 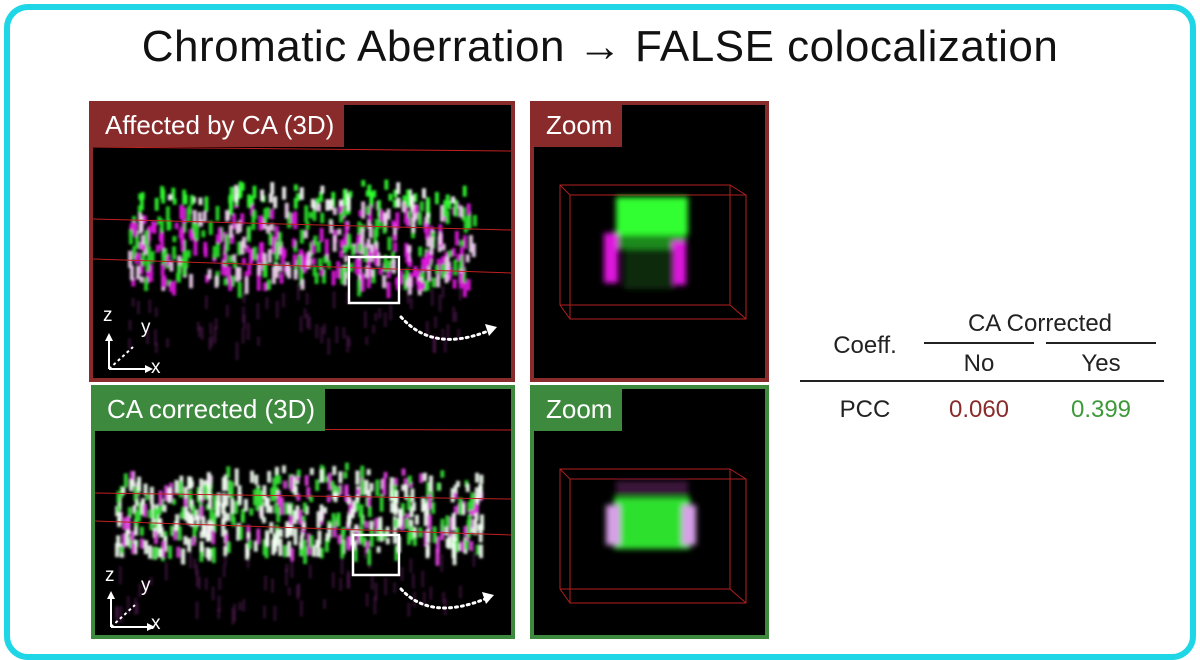 I want to click on row-header: Coeff., so click(x=865, y=345).